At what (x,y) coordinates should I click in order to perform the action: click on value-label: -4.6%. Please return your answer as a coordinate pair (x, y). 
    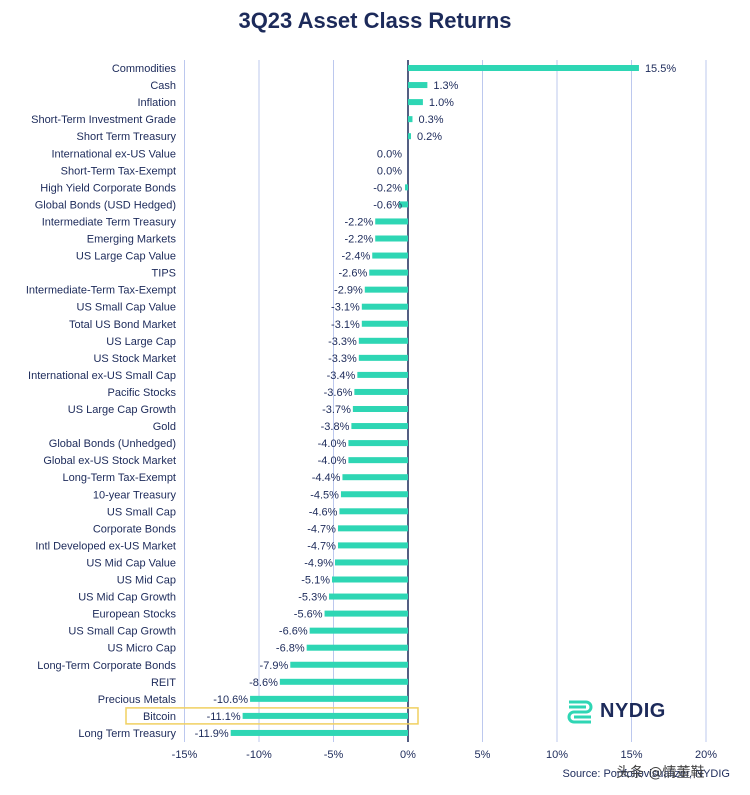
    Looking at the image, I should click on (323, 512).